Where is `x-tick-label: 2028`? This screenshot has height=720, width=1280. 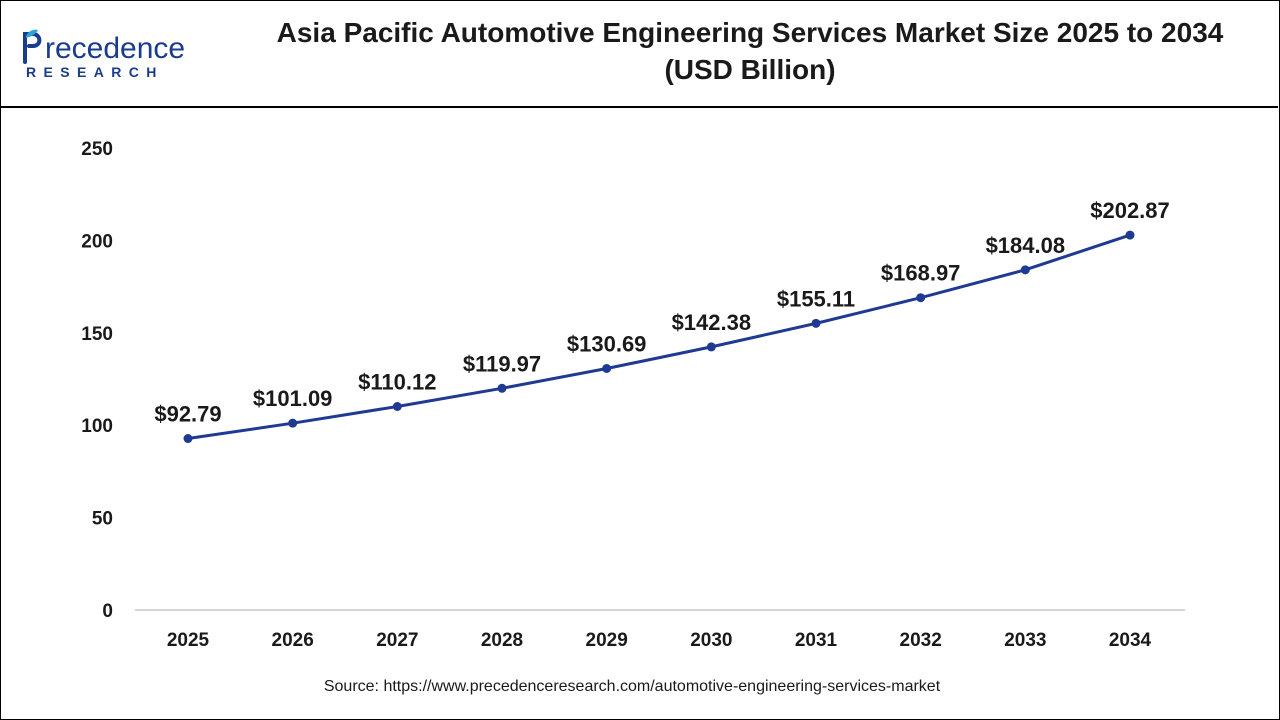
x-tick-label: 2028 is located at coordinates (502, 640).